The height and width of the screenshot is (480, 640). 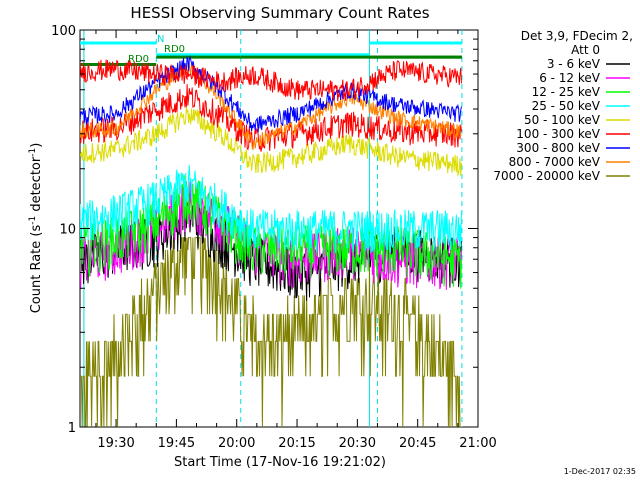 I want to click on legend-label-7: 800 - 7000 keV, so click(x=555, y=162).